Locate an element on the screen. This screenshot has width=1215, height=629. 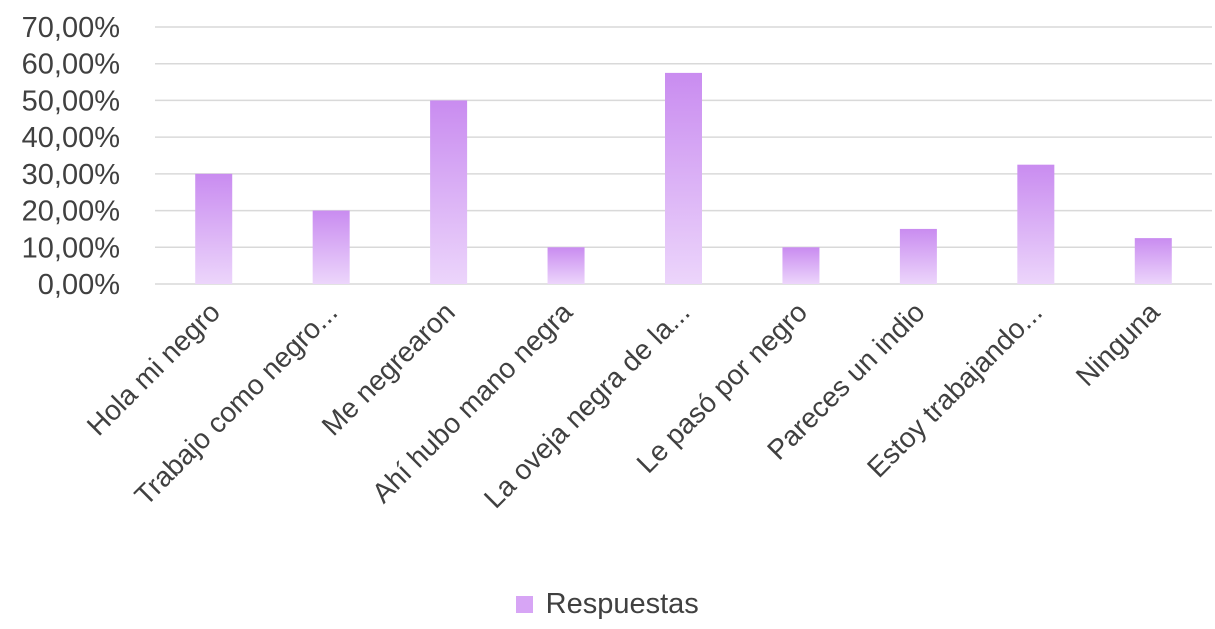
x-category-label: Ninguna is located at coordinates (1118, 344).